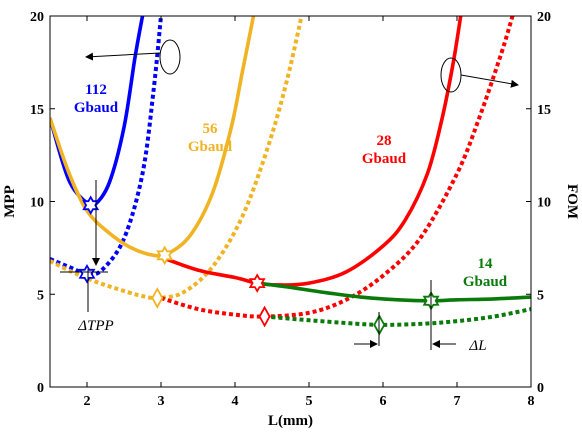 This screenshot has width=582, height=436. I want to click on marker-28-optimum-star, so click(257, 283).